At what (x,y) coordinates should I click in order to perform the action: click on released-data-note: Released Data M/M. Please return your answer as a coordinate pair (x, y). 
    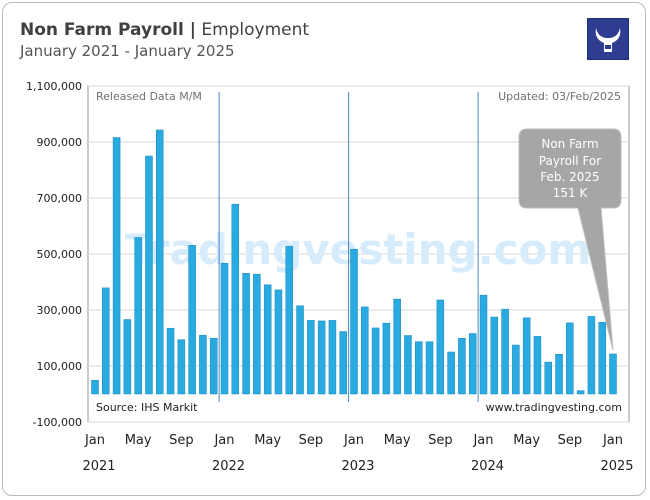
    Looking at the image, I should click on (149, 96).